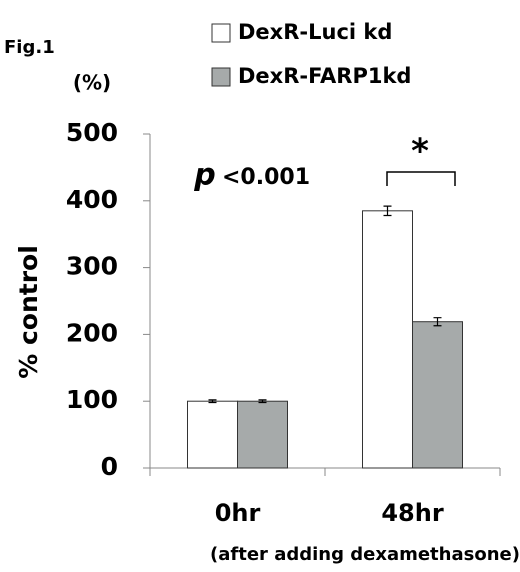 This screenshot has width=520, height=572. I want to click on figure-label: Fig.1, so click(29, 47).